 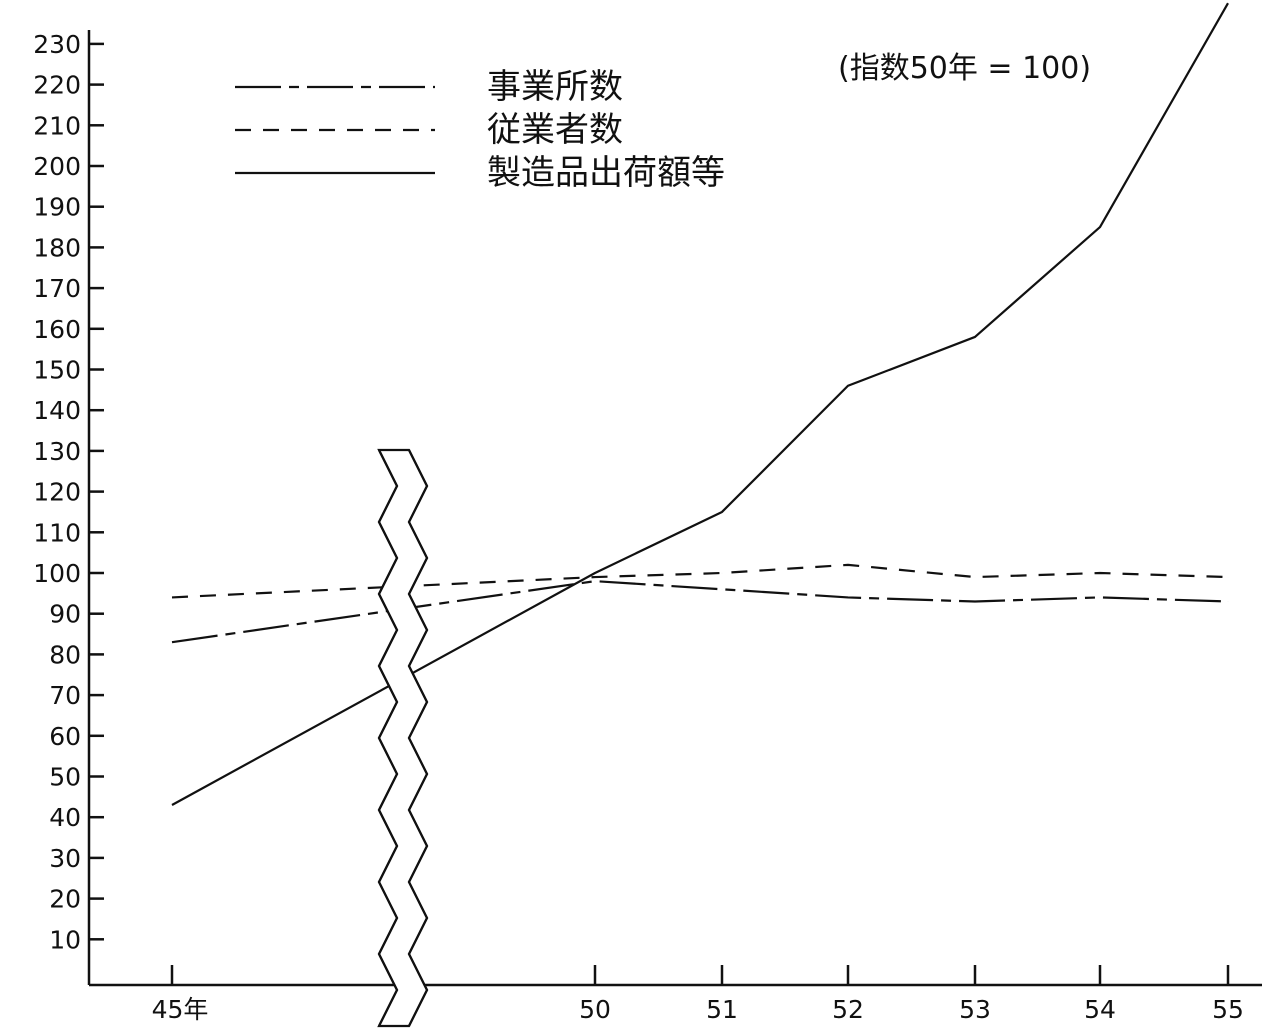 What do you see at coordinates (180, 1009) in the screenshot?
I see `x-tick-label: 45年` at bounding box center [180, 1009].